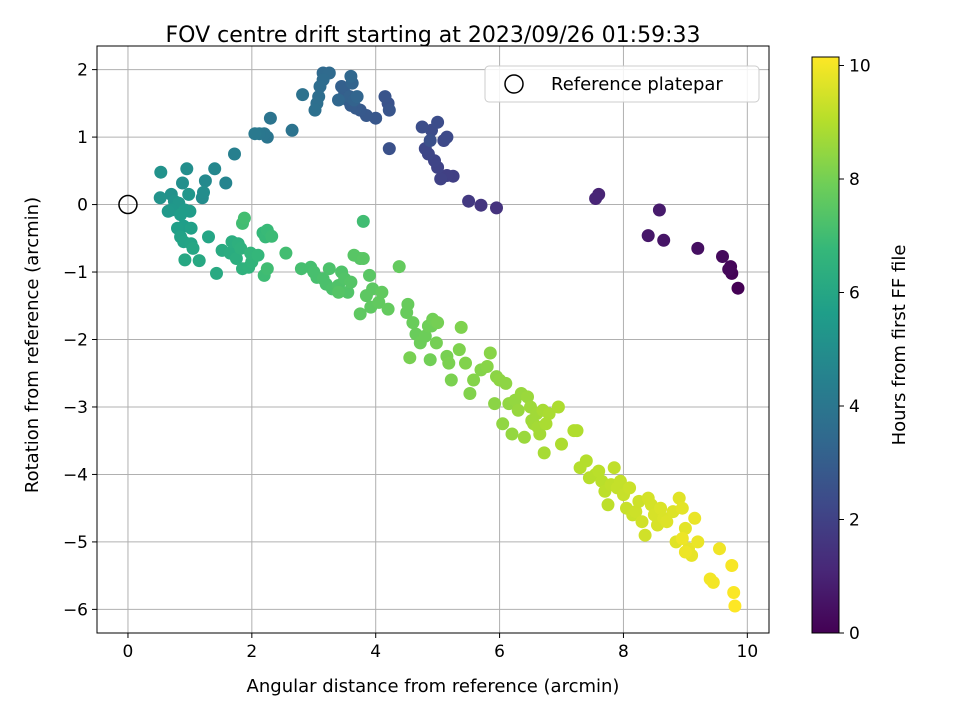  Describe the element at coordinates (854, 180) in the screenshot. I see `colorbar-tick-label: 8` at that location.